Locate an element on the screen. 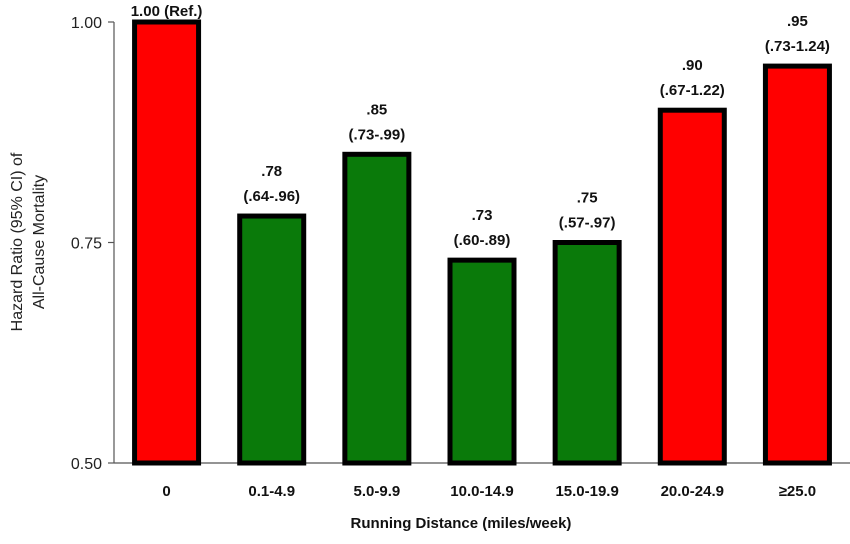 This screenshot has width=850, height=544. y-tick-label: 0.50 is located at coordinates (86, 464).